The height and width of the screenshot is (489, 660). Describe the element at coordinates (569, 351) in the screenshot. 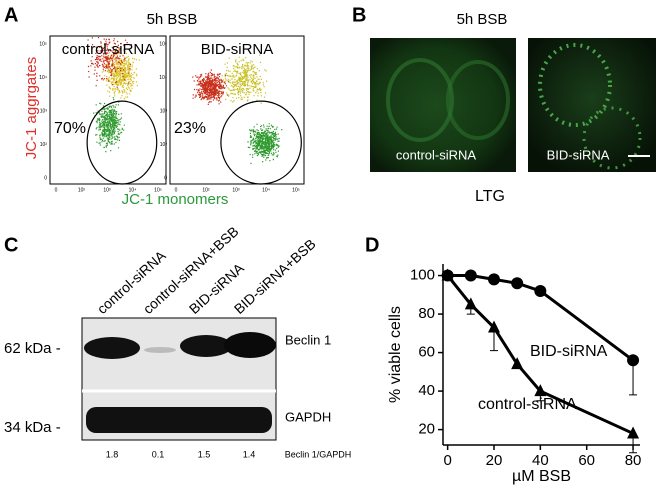

I see `series-label: BID-siRNA` at that location.